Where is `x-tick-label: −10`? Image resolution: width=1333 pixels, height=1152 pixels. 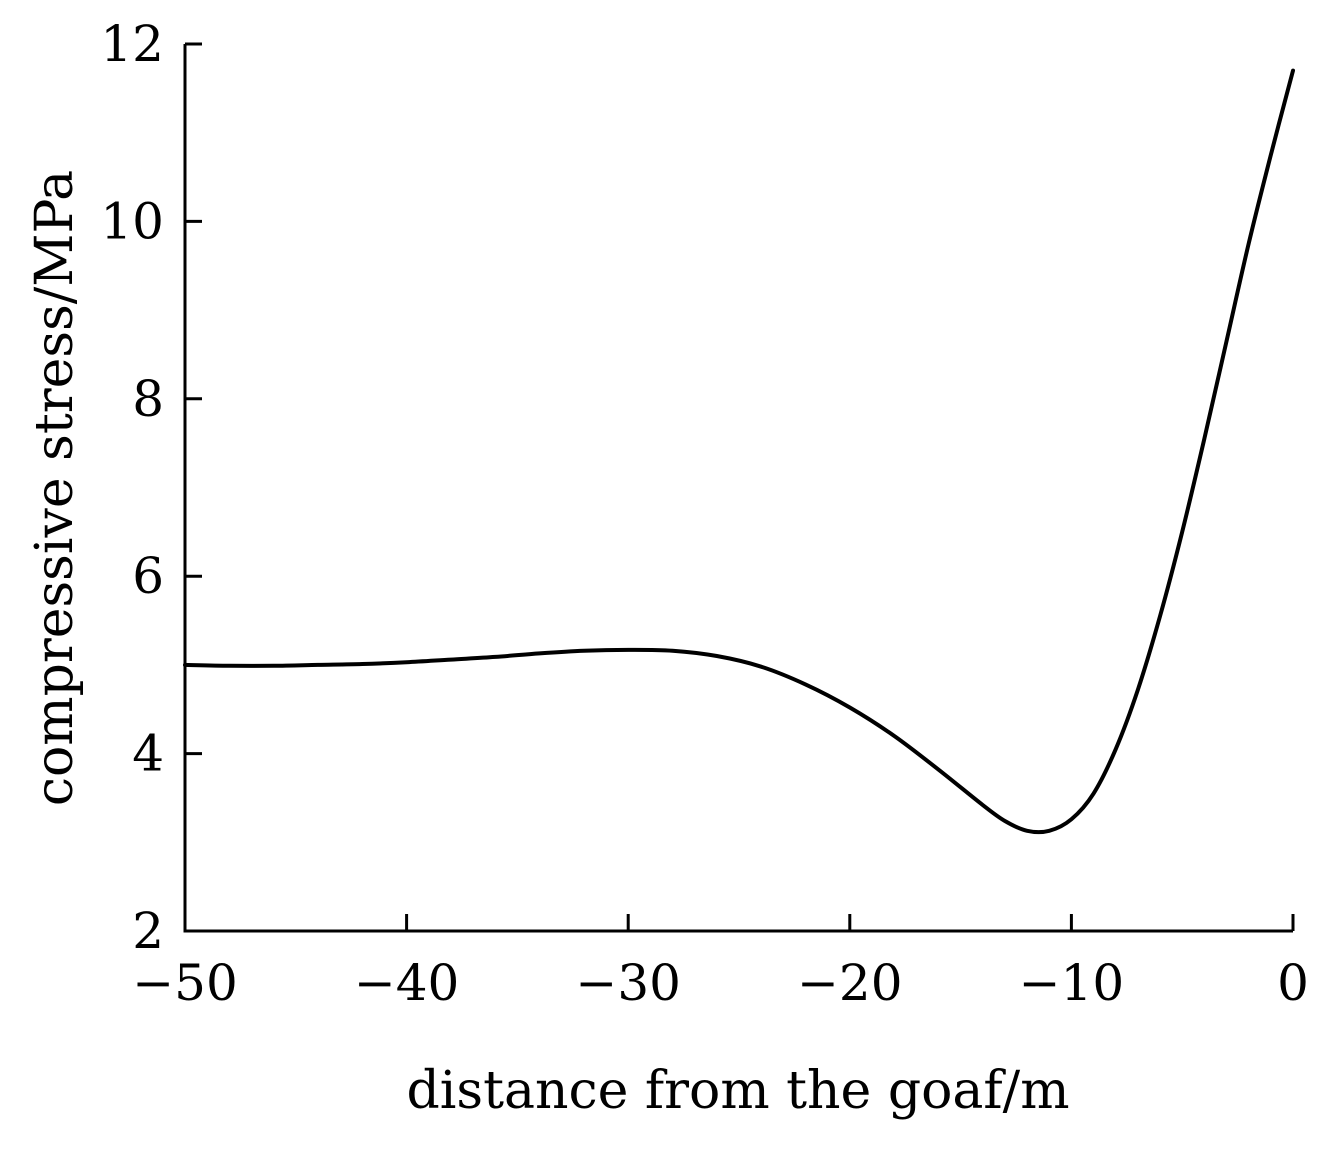
x-tick-label: −10 is located at coordinates (1072, 983).